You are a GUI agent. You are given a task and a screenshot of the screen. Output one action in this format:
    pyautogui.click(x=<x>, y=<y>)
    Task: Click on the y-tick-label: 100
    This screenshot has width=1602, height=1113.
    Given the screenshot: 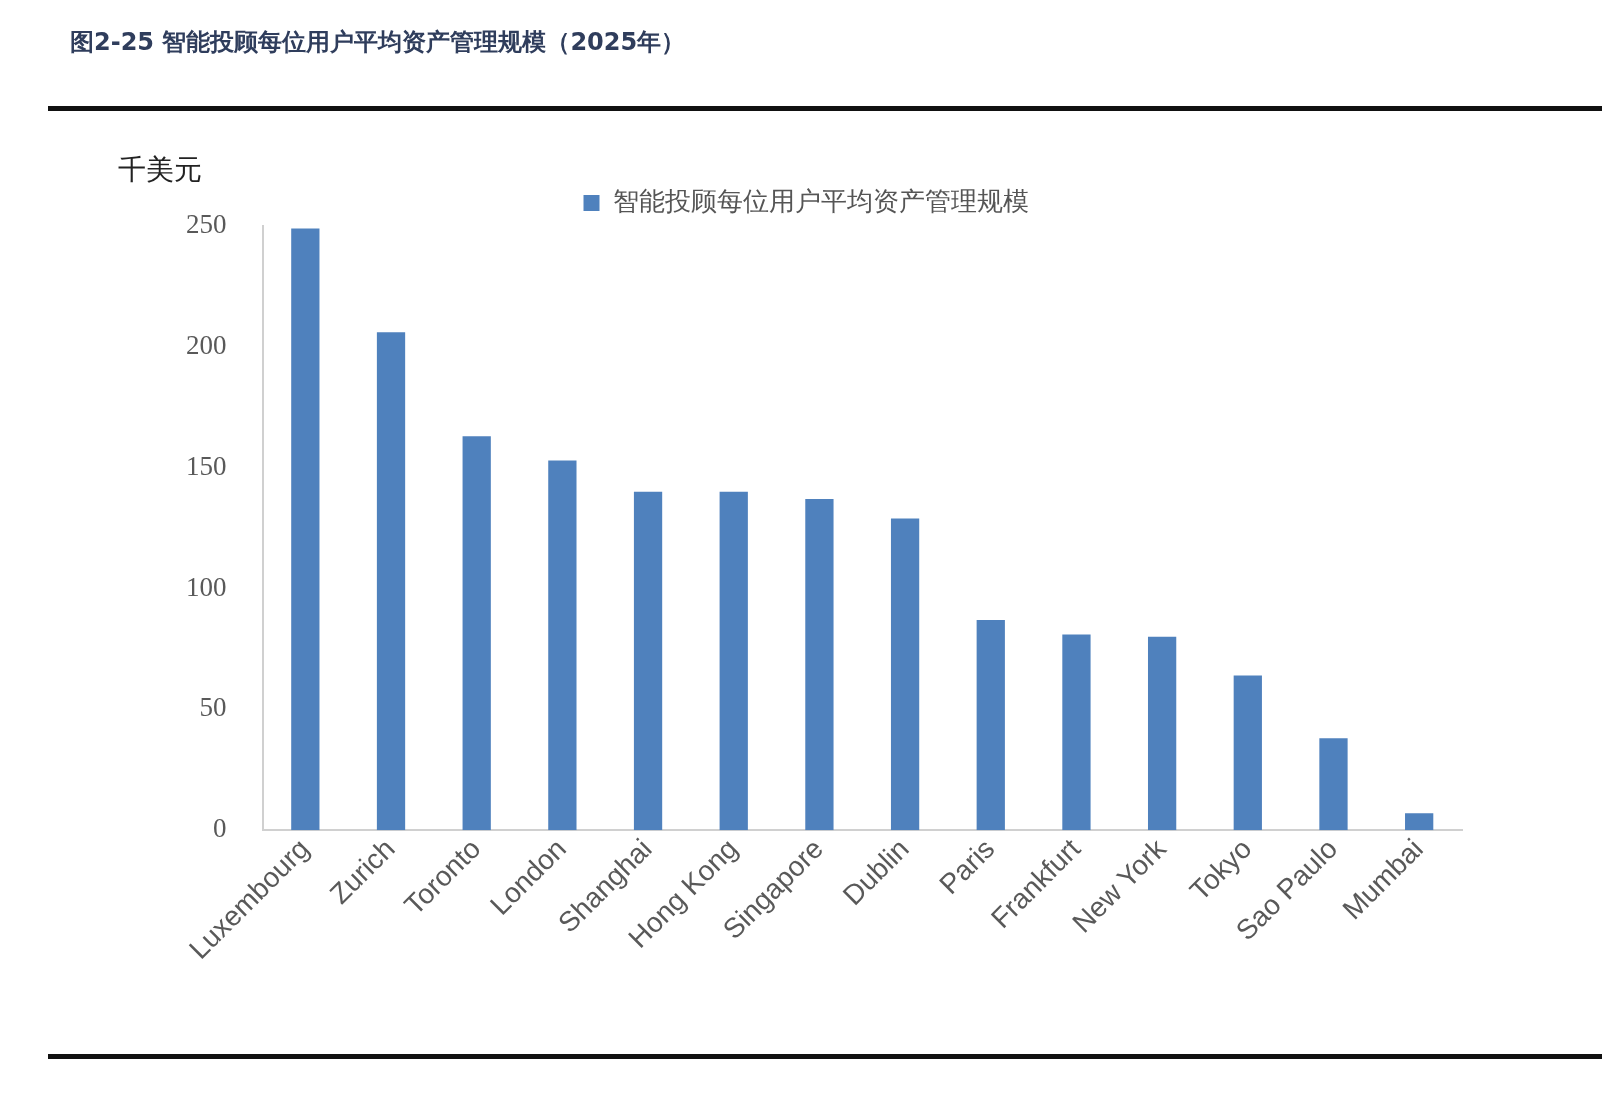 What is the action you would take?
    pyautogui.click(x=206, y=586)
    